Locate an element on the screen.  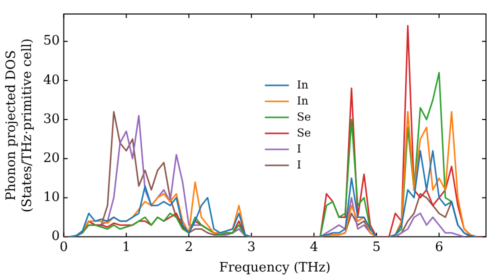
x-tick-label: 1 is located at coordinates (126, 247).